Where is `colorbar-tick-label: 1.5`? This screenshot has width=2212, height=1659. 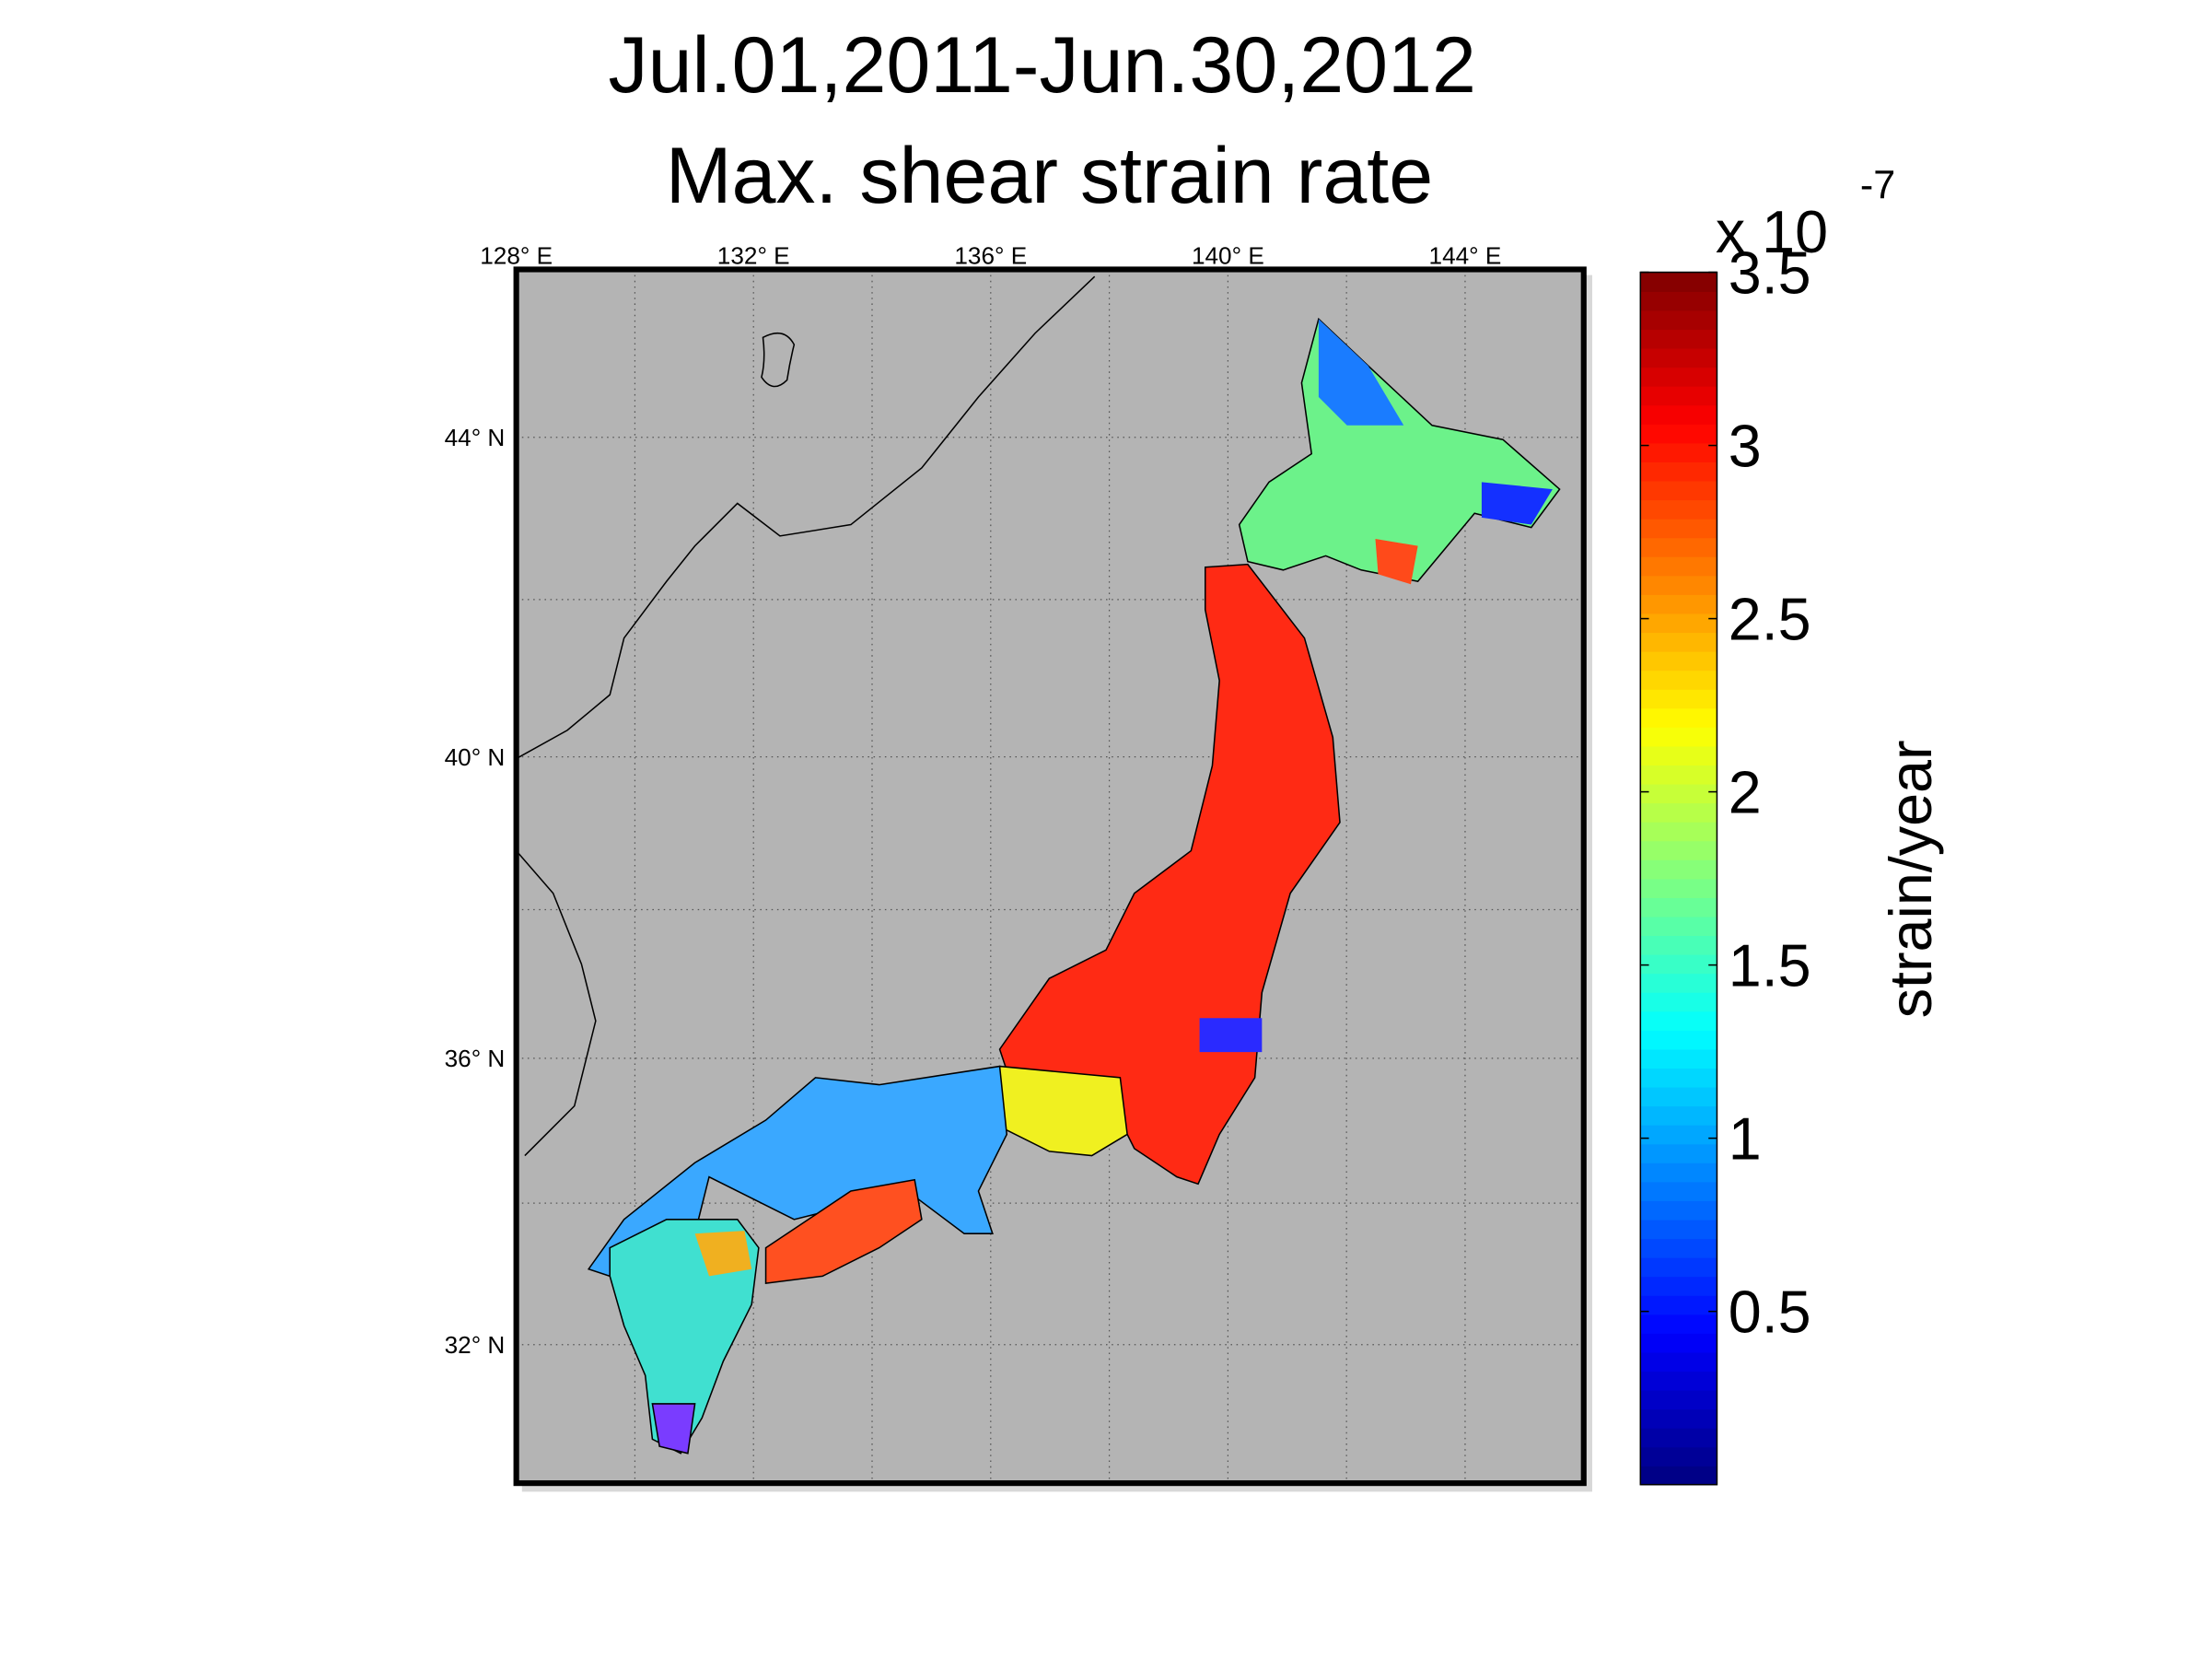 colorbar-tick-label: 1.5 is located at coordinates (1770, 965).